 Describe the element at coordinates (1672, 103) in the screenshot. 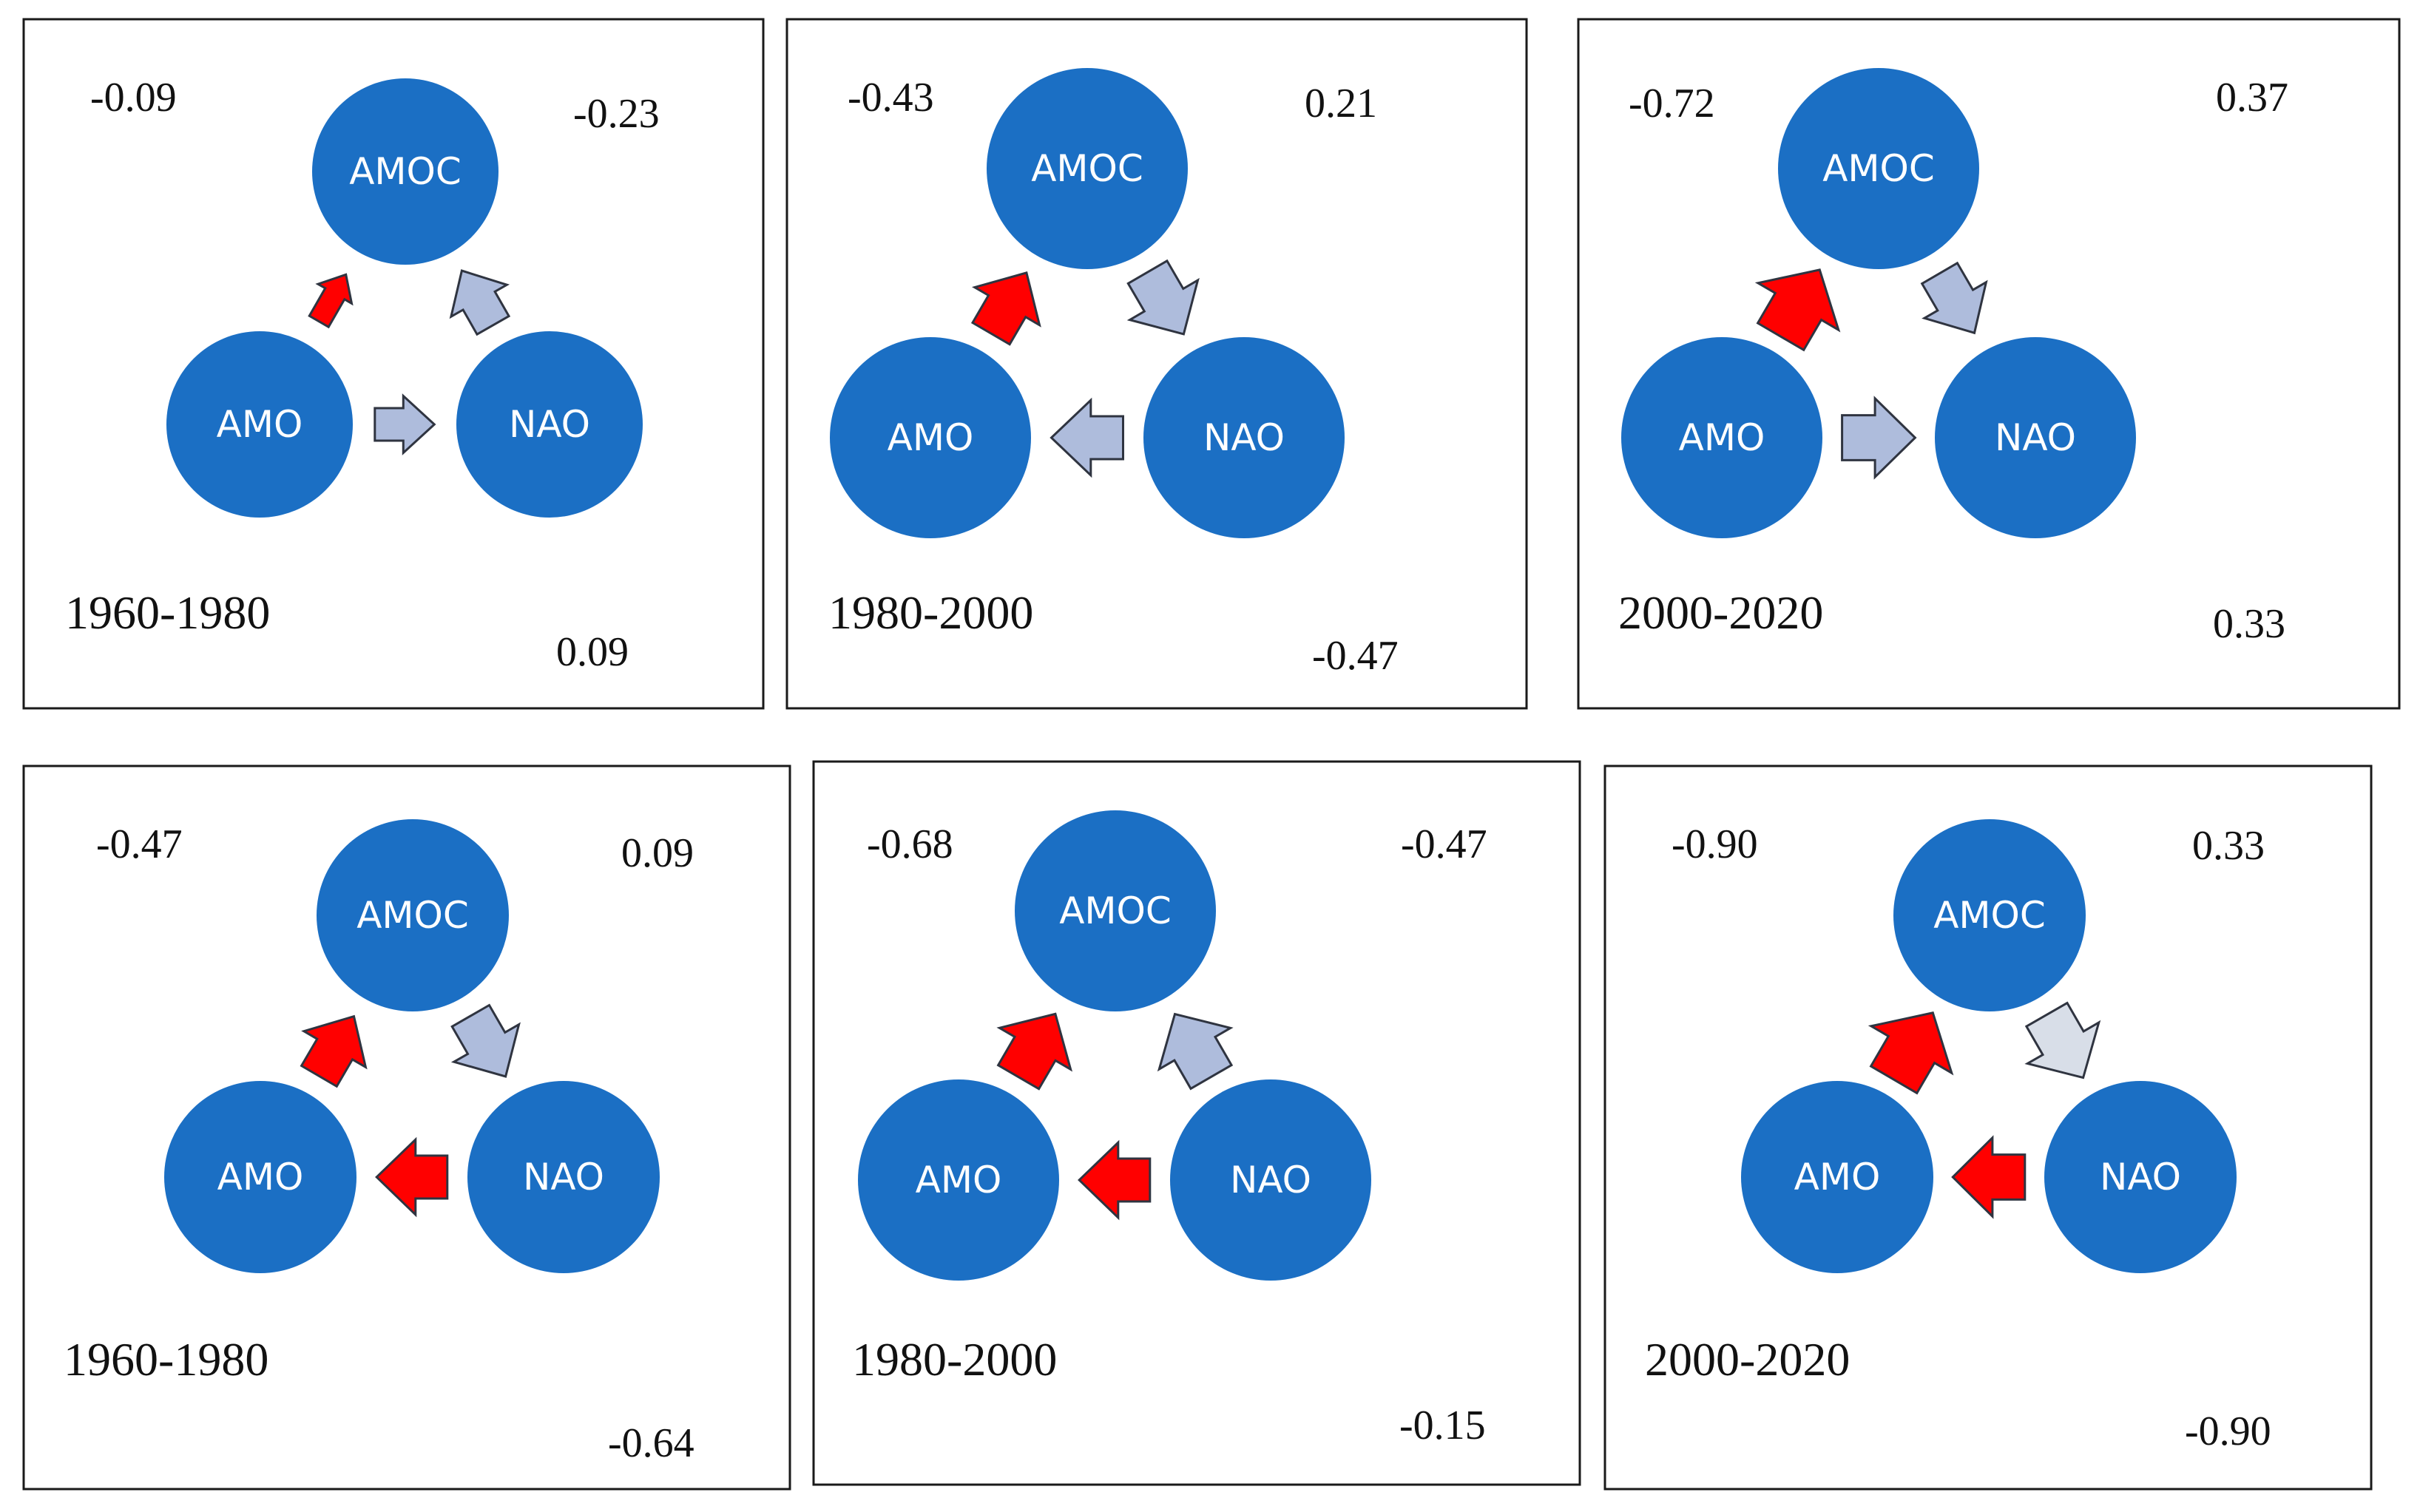

I see `value-top-left: -0.72` at that location.